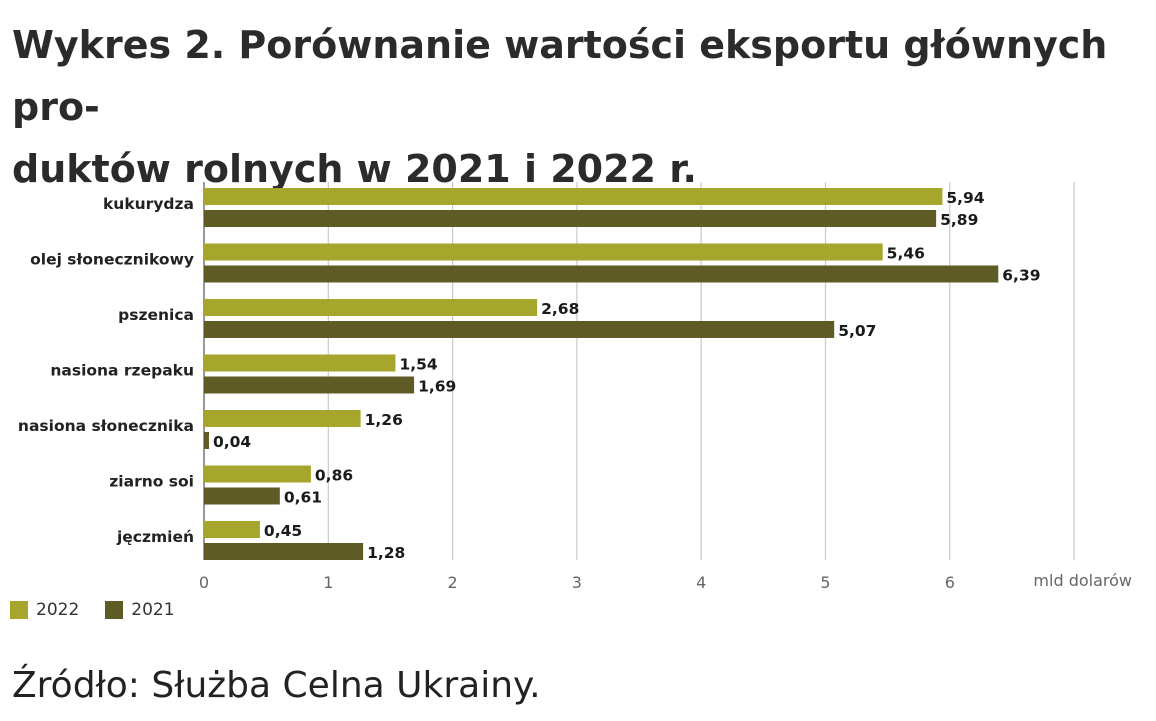 Image resolution: width=1156 pixels, height=721 pixels. Describe the element at coordinates (1082, 580) in the screenshot. I see `x-axis-label: mld dolarów` at that location.